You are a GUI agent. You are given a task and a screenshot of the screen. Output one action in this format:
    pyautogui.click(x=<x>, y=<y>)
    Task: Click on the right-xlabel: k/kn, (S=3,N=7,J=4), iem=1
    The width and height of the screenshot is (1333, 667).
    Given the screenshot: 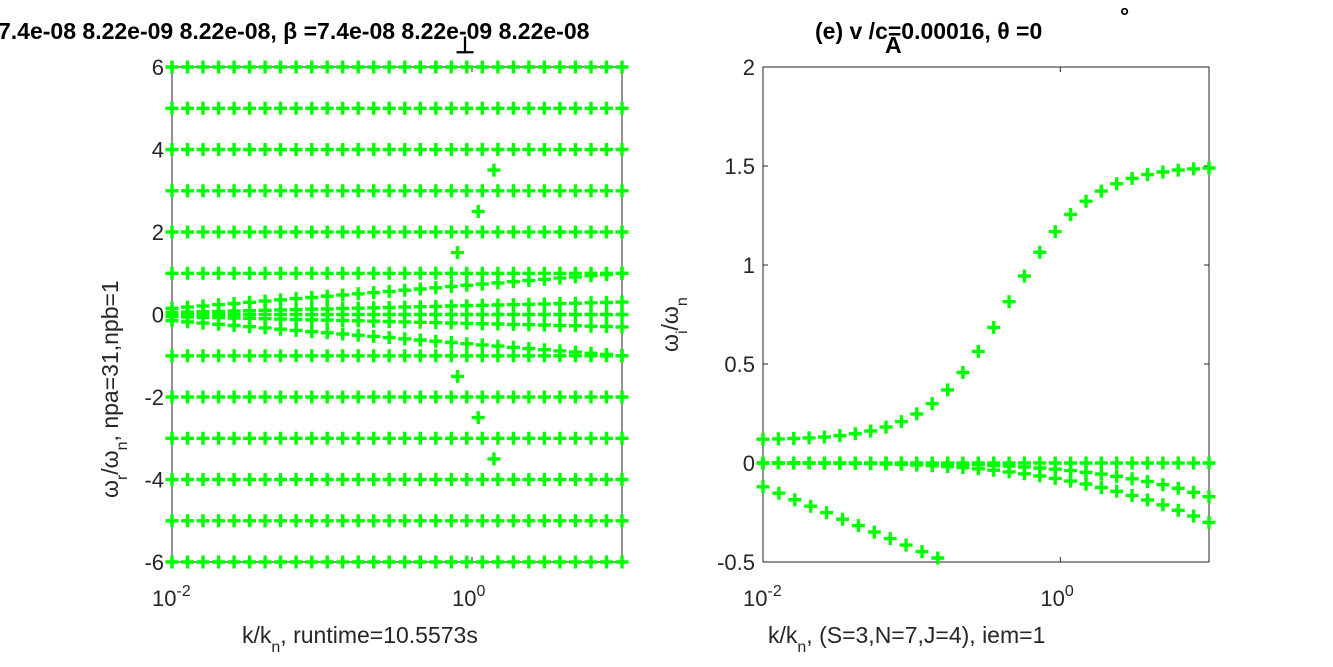 What is the action you would take?
    pyautogui.click(x=906, y=639)
    